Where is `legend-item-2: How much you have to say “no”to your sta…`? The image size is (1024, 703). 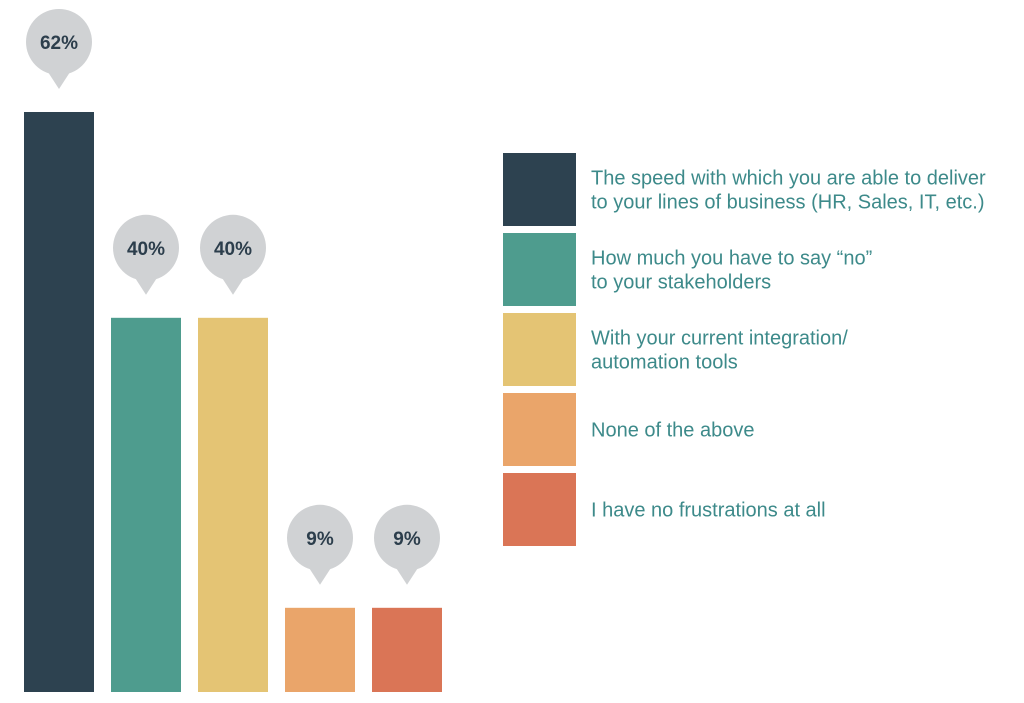 legend-item-2: How much you have to say “no”to your sta… is located at coordinates (687, 269).